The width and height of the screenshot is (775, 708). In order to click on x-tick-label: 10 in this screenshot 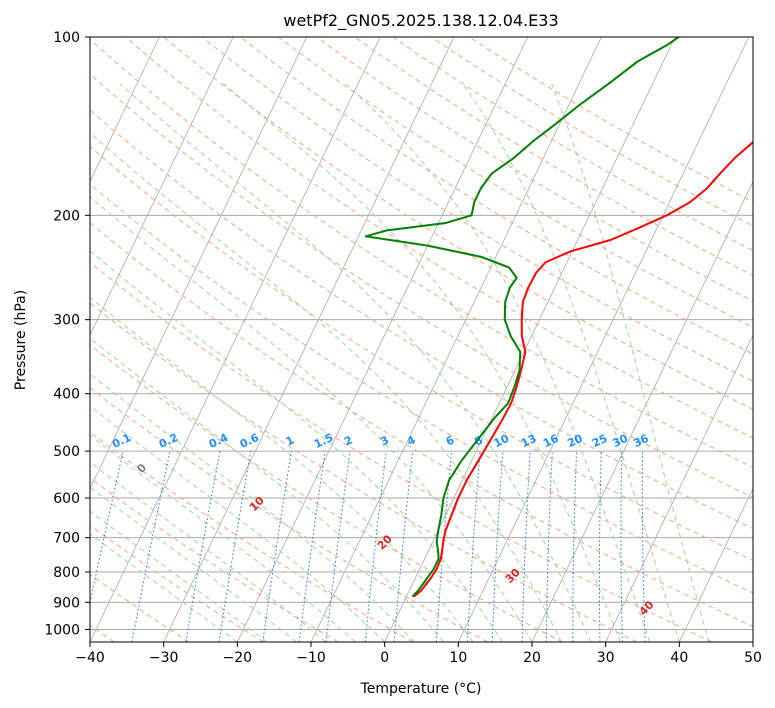, I will do `click(458, 658)`.